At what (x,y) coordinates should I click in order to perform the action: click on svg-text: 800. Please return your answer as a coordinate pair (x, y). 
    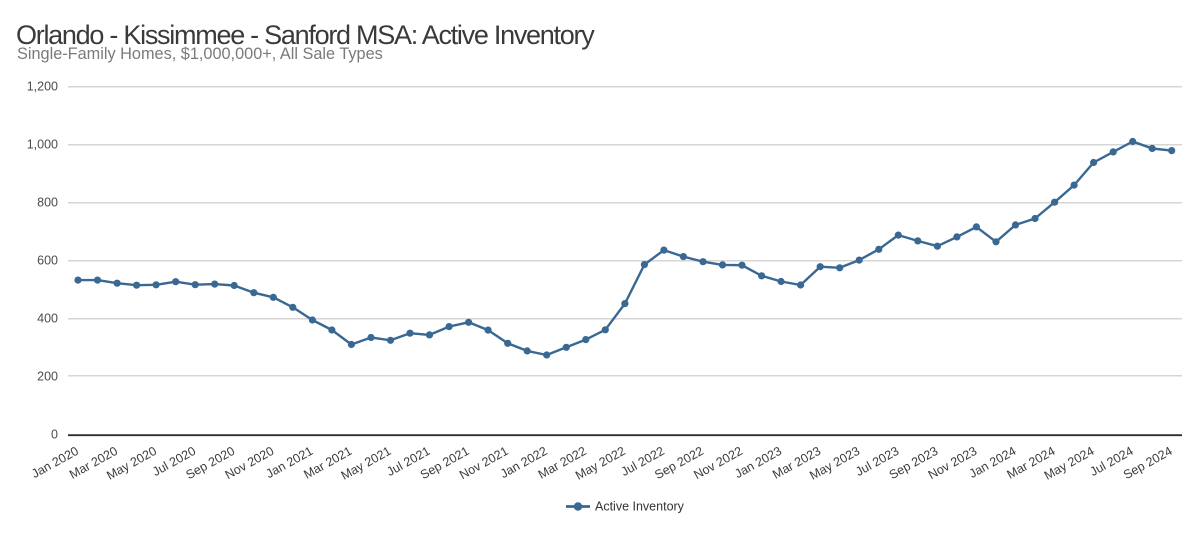
    Looking at the image, I should click on (47, 203).